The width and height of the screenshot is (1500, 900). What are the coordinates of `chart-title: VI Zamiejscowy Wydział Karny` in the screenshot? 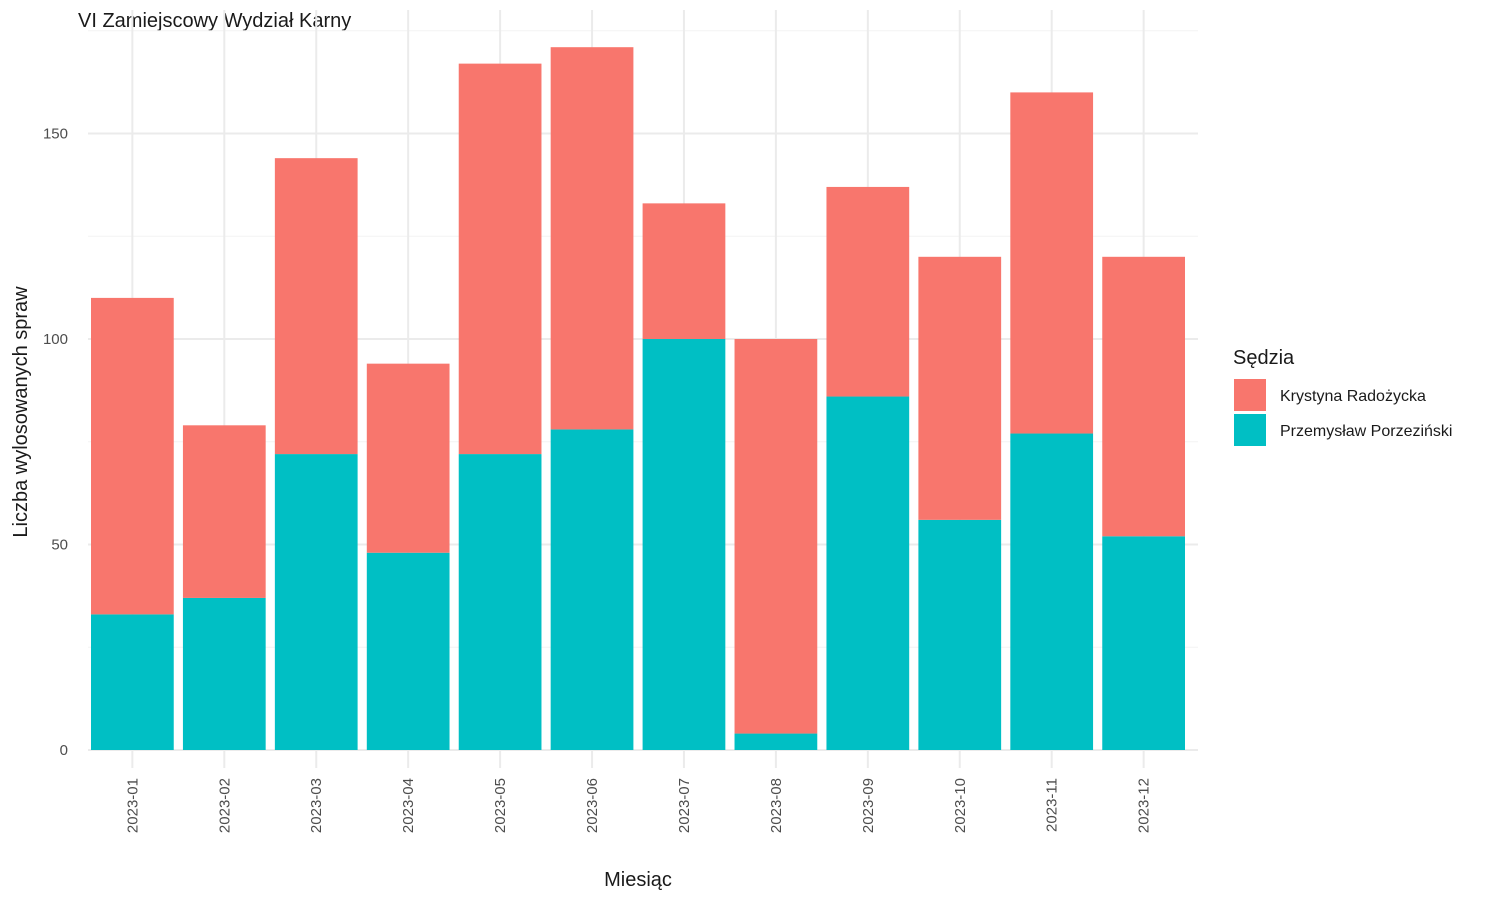 It's located at (214, 21).